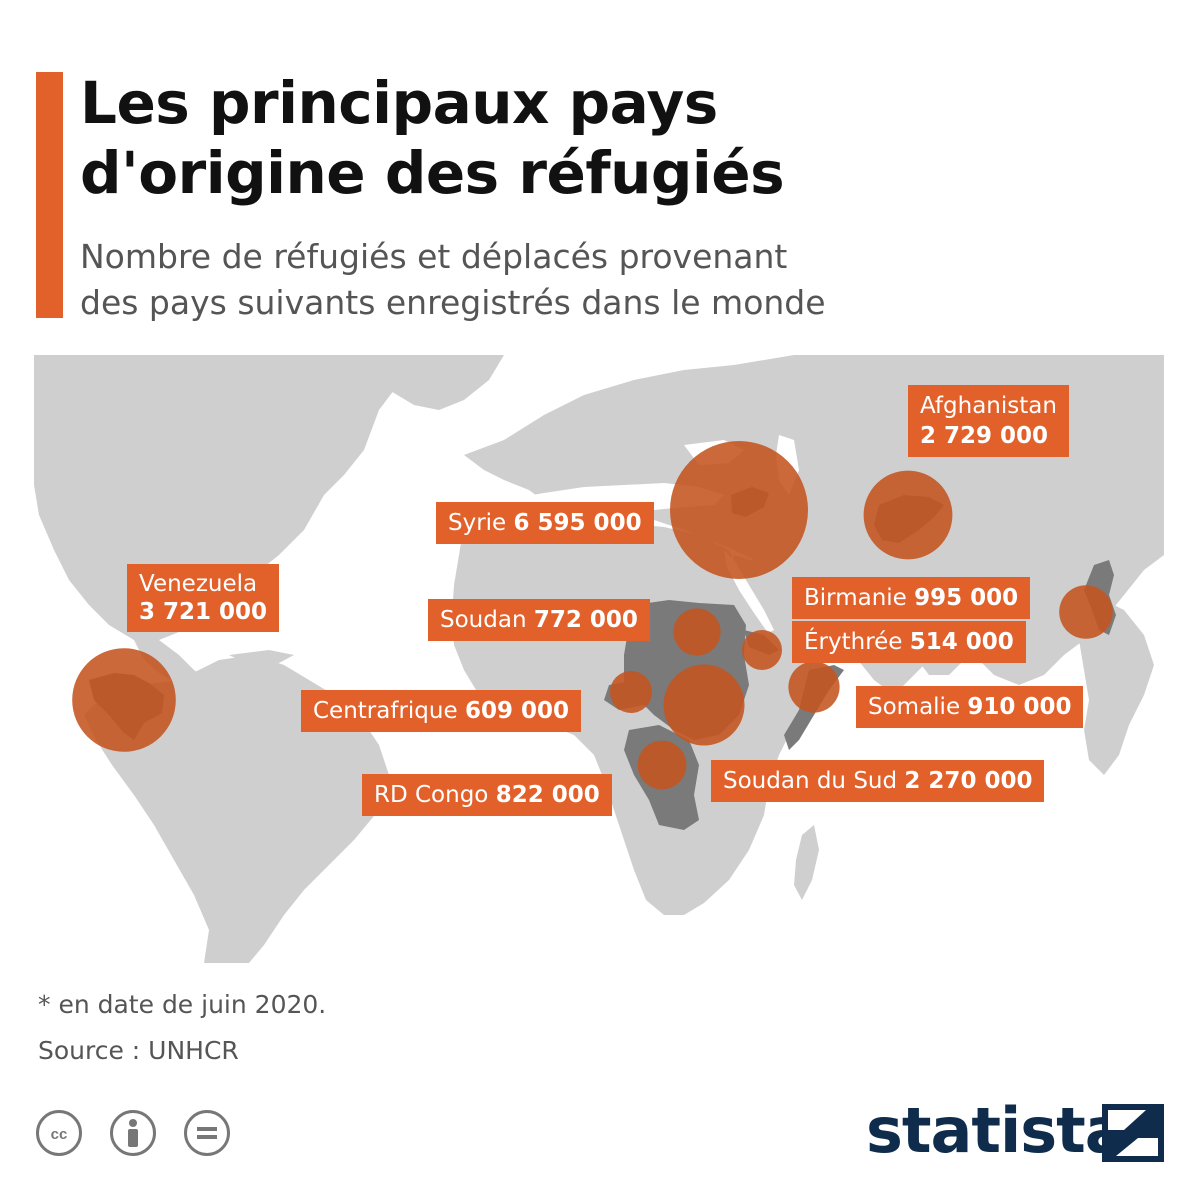 The width and height of the screenshot is (1200, 1200). What do you see at coordinates (203, 612) in the screenshot?
I see `label-venezuela-value: 3 721 000` at bounding box center [203, 612].